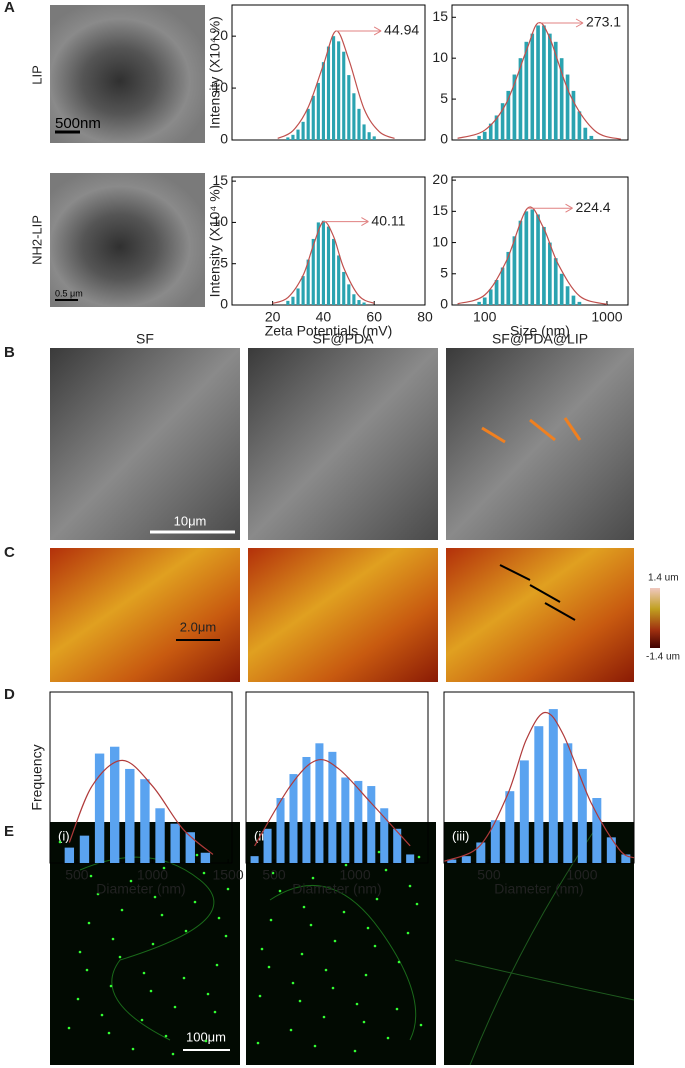 This screenshot has width=685, height=1068. Describe the element at coordinates (37, 777) in the screenshot. I see `y-axis-label: Frequency` at that location.